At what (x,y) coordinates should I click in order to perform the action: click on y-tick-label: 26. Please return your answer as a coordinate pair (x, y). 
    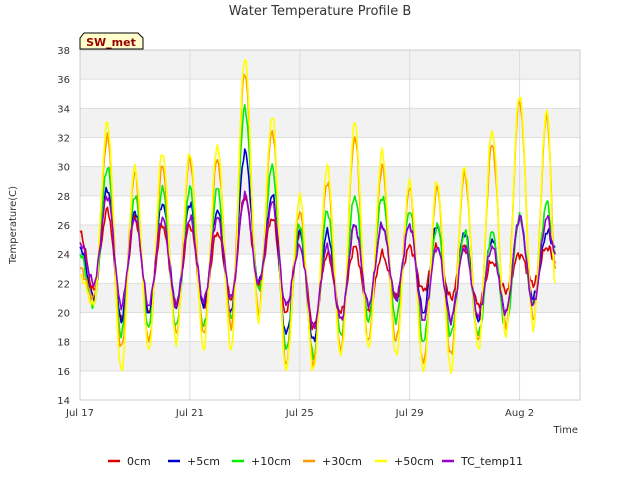
    Looking at the image, I should click on (63, 226).